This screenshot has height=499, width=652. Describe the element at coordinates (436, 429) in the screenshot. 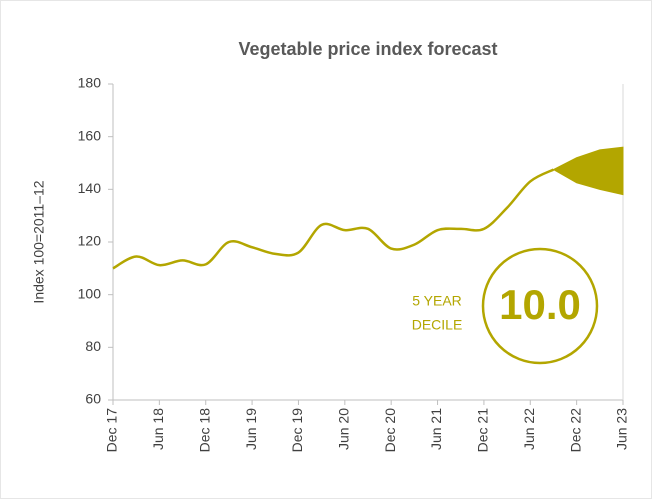

I see `x-tick-label: Jun 21` at that location.